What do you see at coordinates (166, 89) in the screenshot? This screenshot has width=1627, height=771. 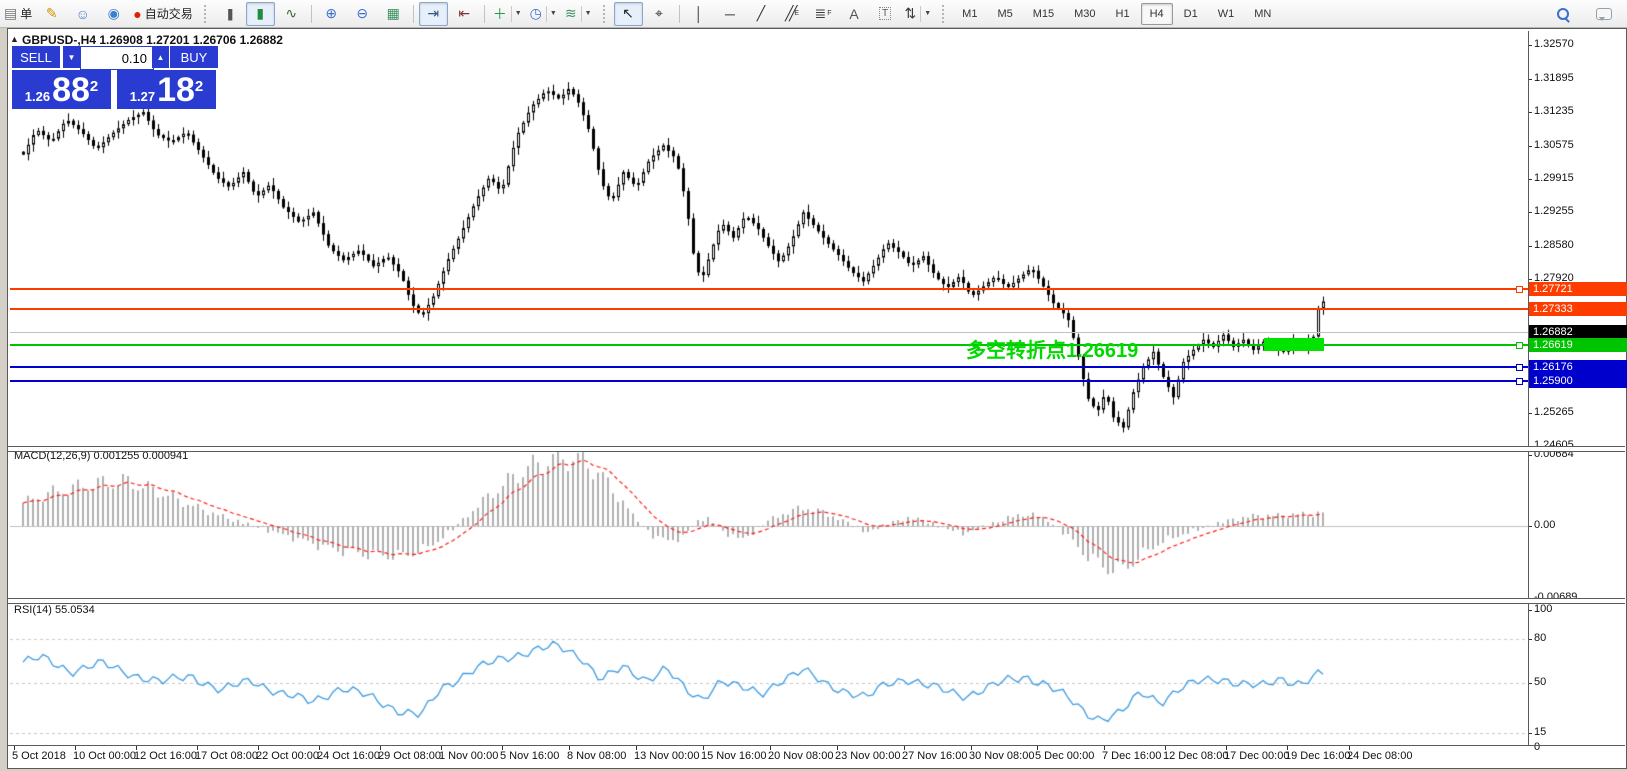 I see `buy-price-display: 1.27 18 2` at bounding box center [166, 89].